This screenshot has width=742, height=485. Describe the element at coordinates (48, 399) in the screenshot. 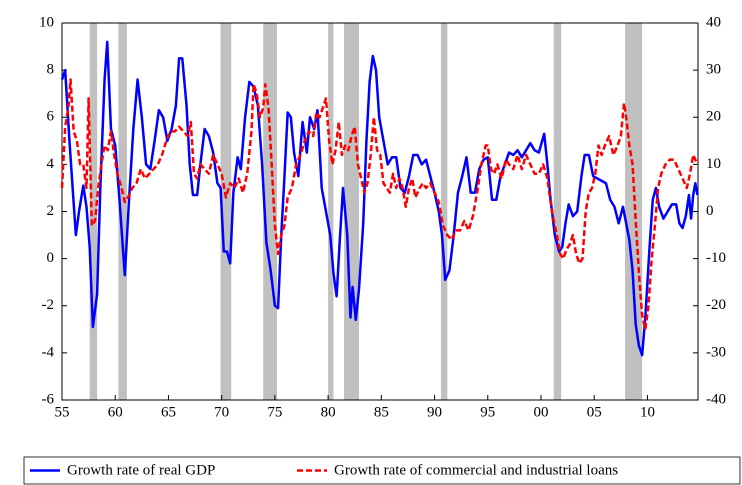

I see `y-tick-label: -6` at that location.